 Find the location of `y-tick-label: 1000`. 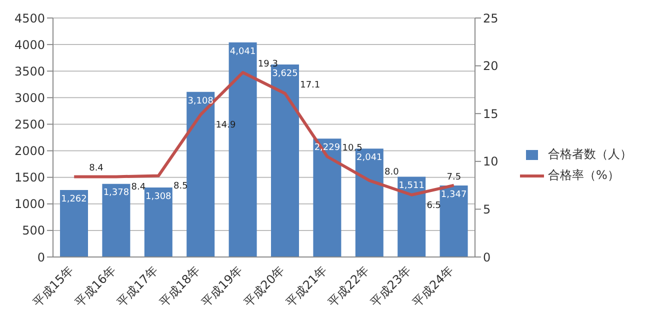

y-tick-label: 1000 is located at coordinates (29, 204).